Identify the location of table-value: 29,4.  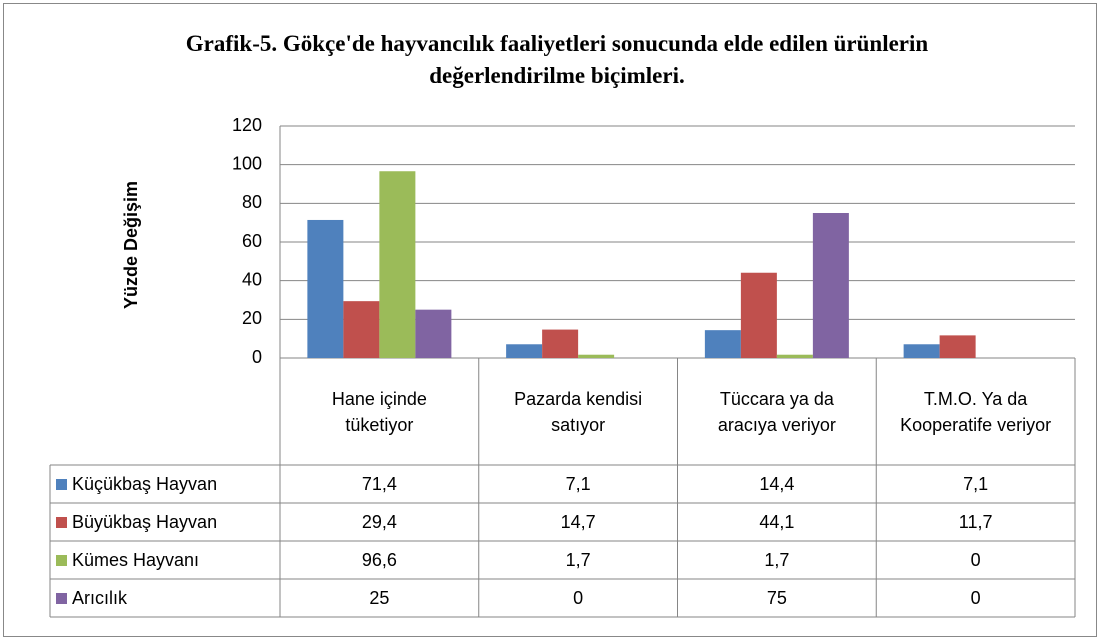
(379, 522).